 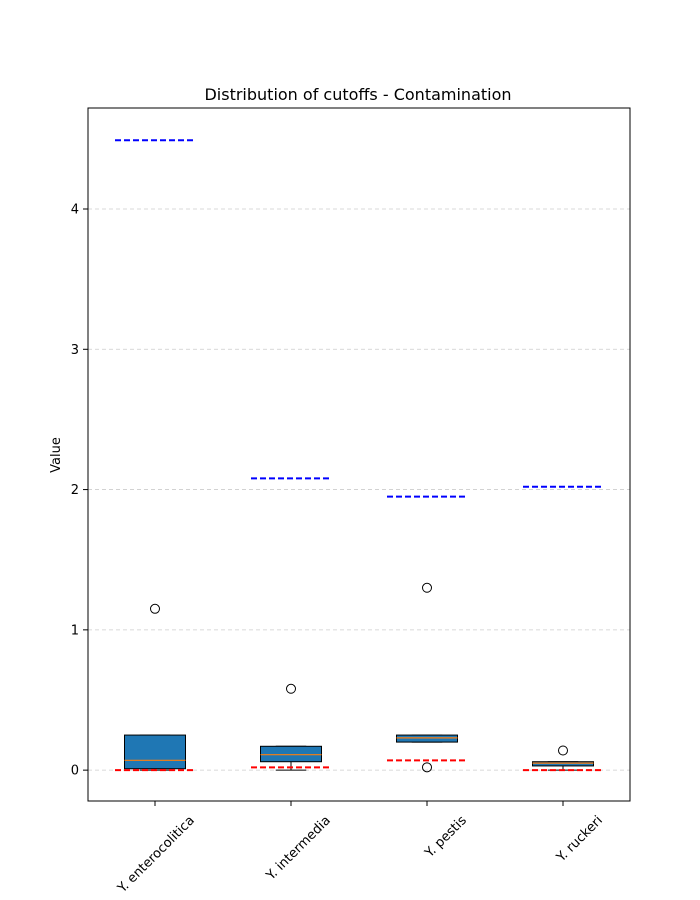 What do you see at coordinates (79, 491) in the screenshot?
I see `y-axis: 0 1 2 3 4` at bounding box center [79, 491].